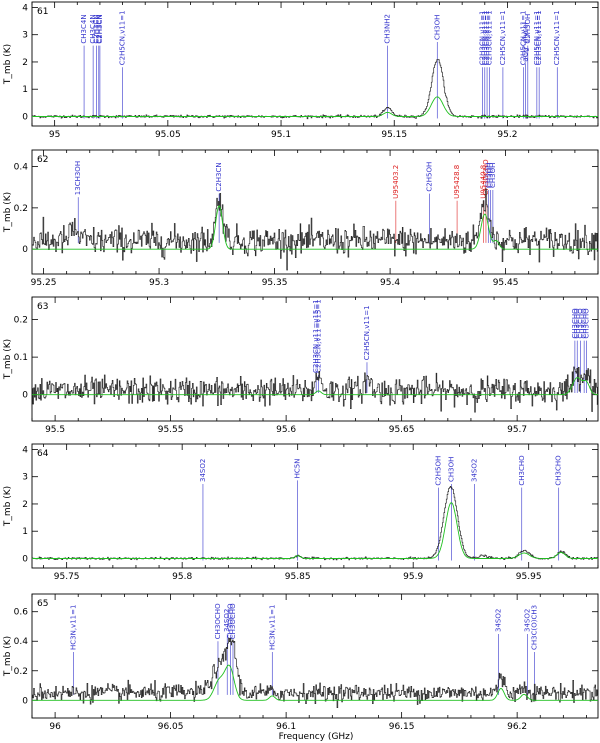 Image resolution: width=600 pixels, height=743 pixels. Describe the element at coordinates (316, 737) in the screenshot. I see `x-axis-label: Frequency (GHz)` at that location.